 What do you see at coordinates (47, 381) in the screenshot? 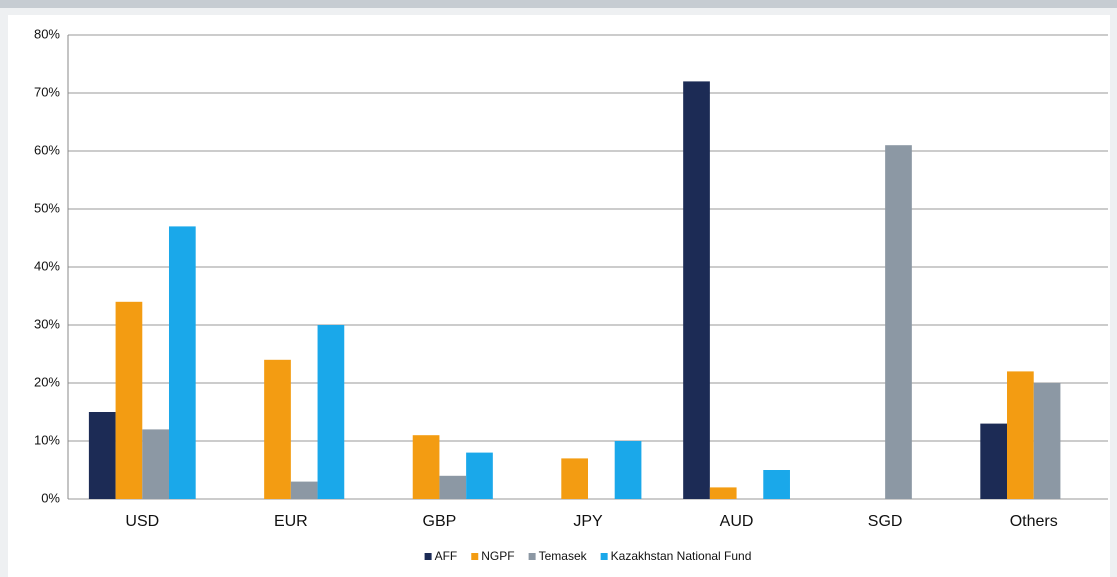
I see `y-tick-label: 20%` at bounding box center [47, 381].